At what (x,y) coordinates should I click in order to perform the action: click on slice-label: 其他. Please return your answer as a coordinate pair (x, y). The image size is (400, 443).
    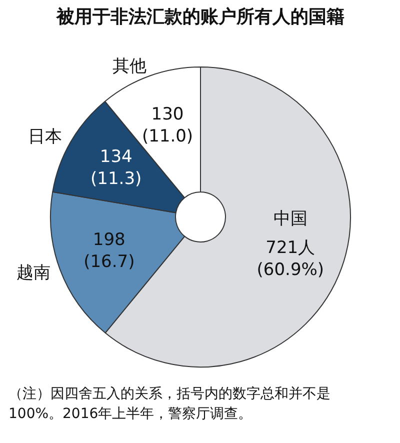
    Looking at the image, I should click on (129, 66).